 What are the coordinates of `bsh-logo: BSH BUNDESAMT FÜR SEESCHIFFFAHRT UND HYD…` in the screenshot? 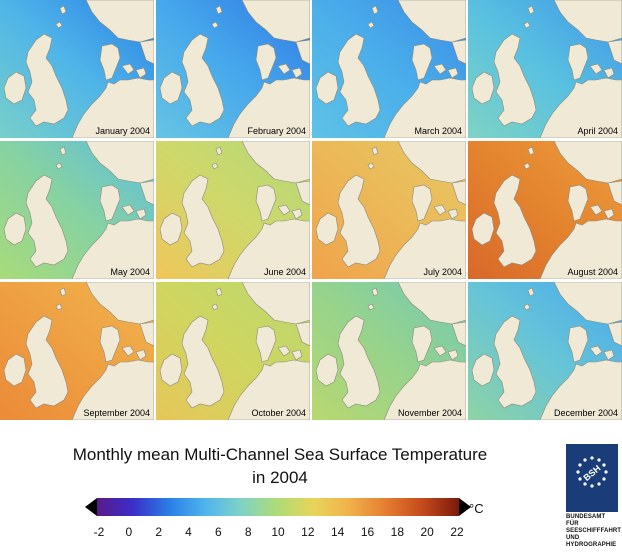 It's located at (594, 496).